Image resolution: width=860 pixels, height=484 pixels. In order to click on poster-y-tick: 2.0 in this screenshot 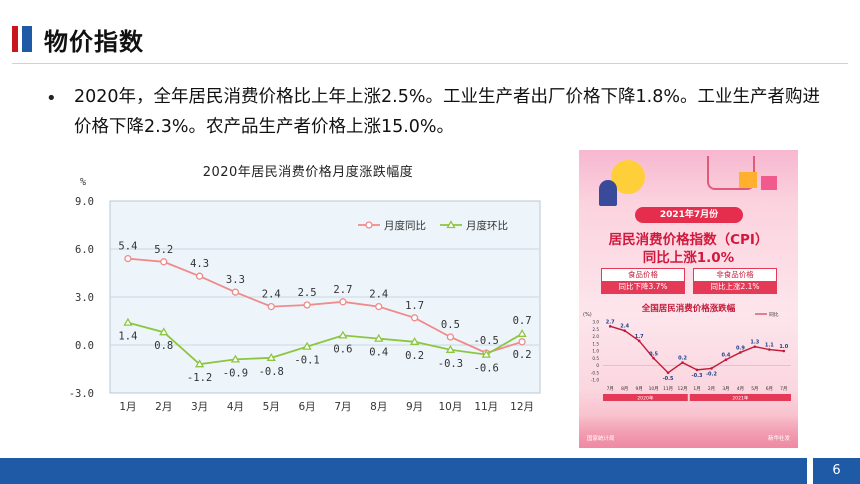, I will do `click(595, 336)`.